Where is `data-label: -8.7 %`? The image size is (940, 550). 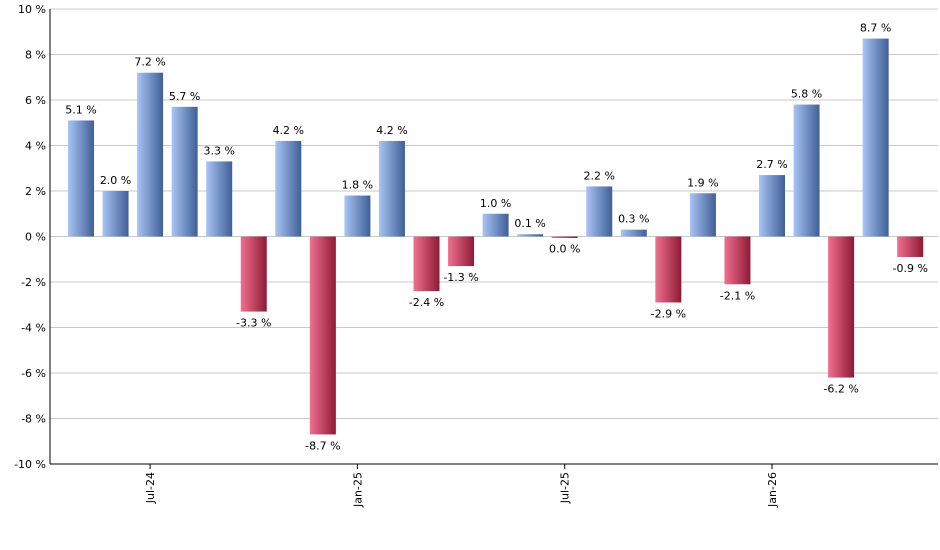 data-label: -8.7 % is located at coordinates (322, 445).